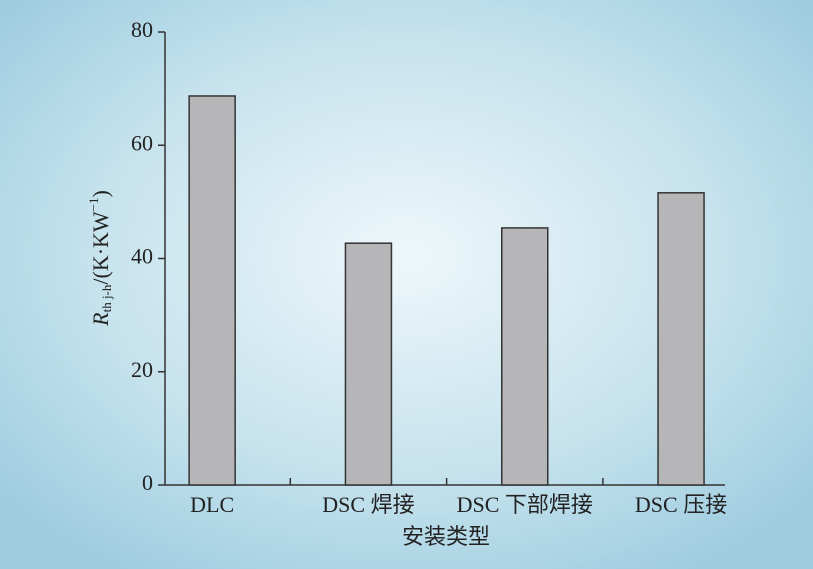 This screenshot has height=569, width=813. I want to click on x-tick-label: DSC 压接, so click(681, 504).